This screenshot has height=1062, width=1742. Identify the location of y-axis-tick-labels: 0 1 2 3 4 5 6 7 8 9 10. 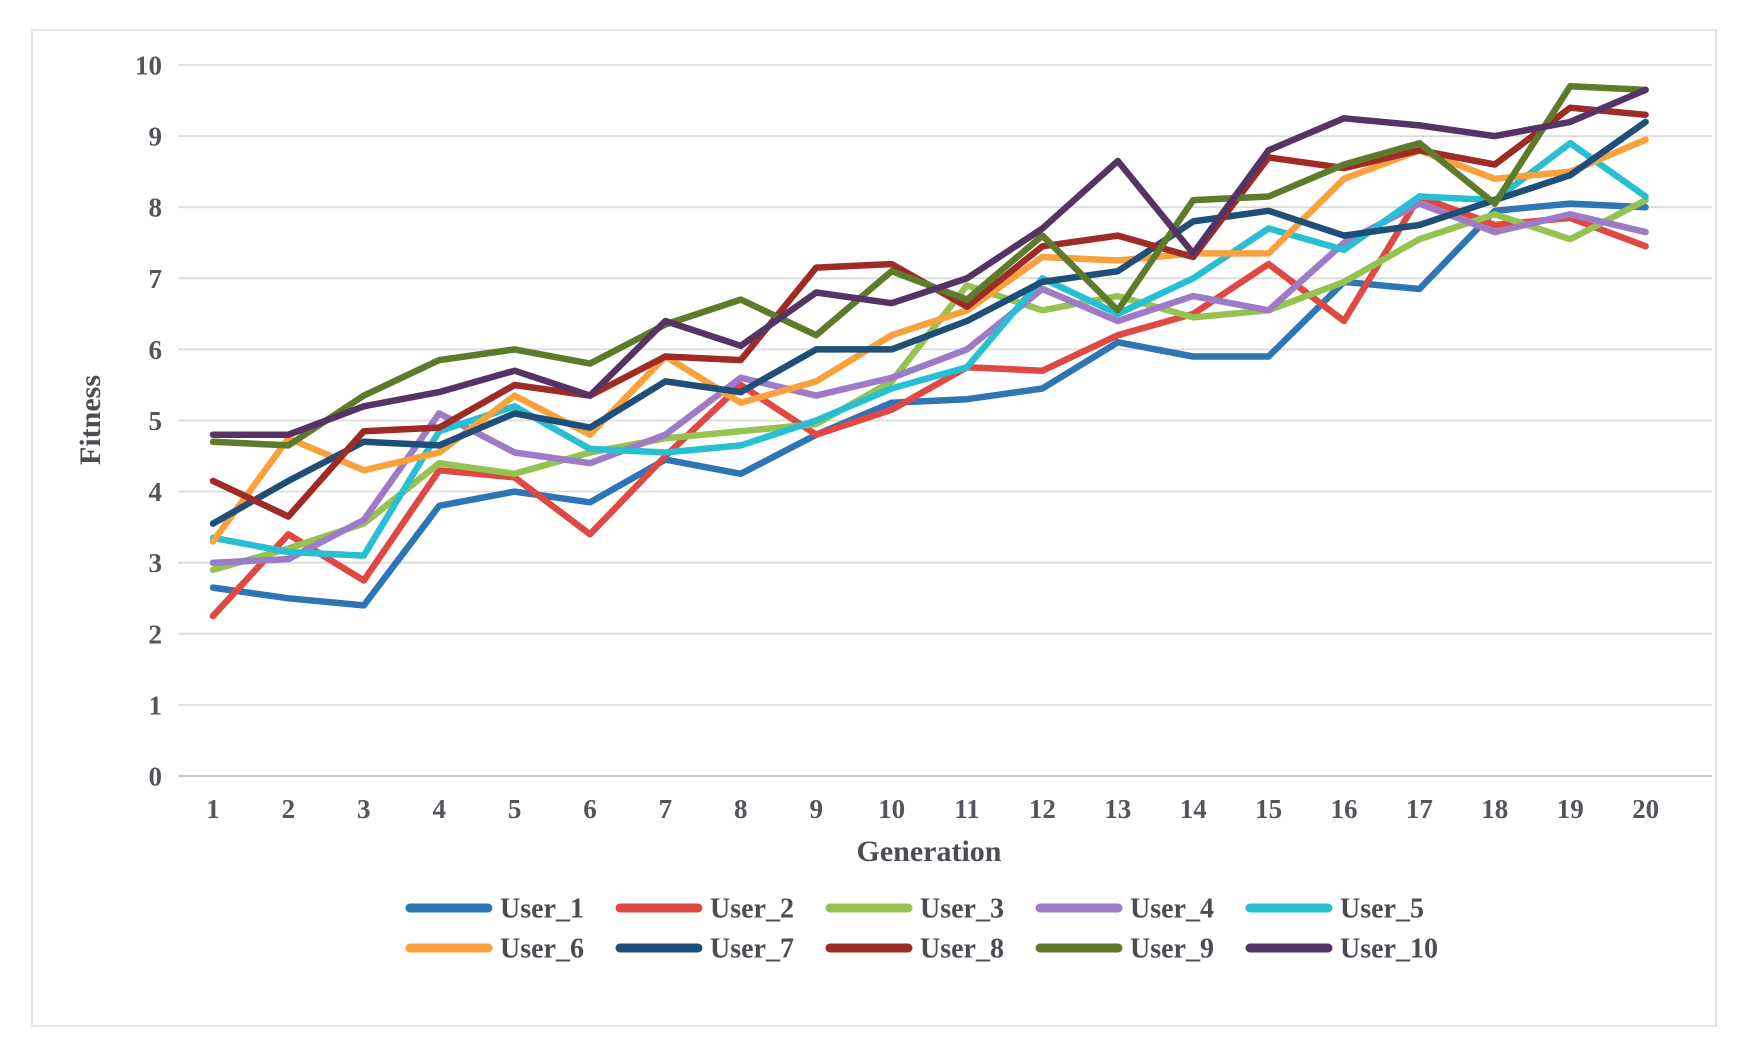
(148, 421).